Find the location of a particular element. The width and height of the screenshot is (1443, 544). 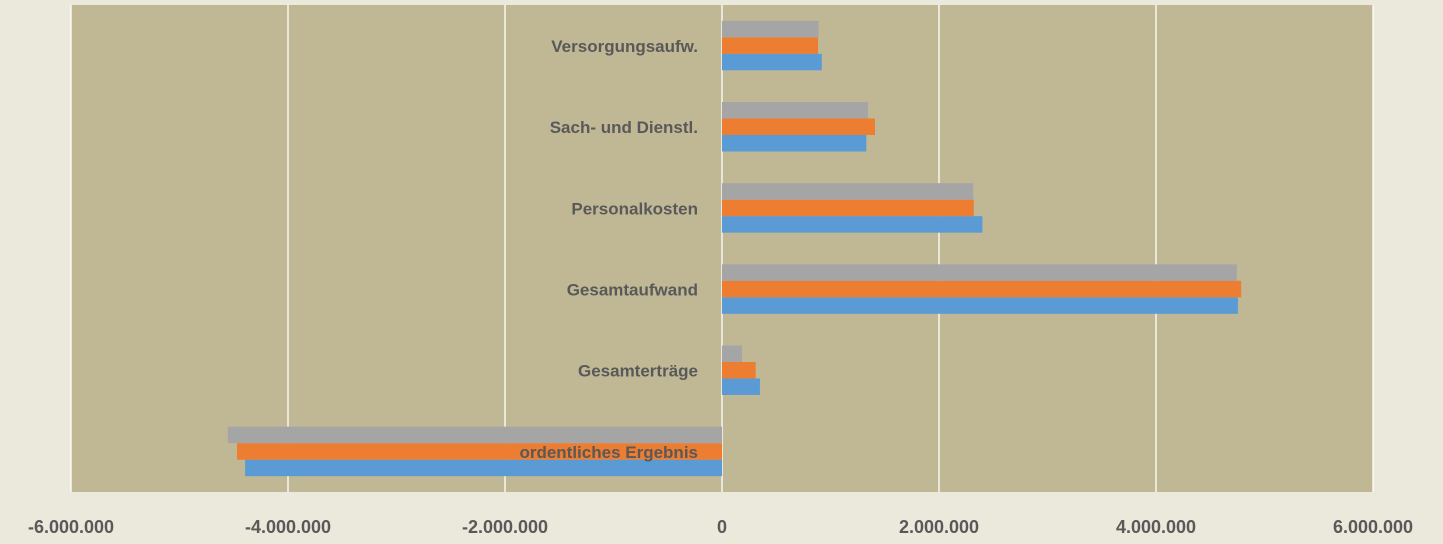

category-label: Gesamterträge is located at coordinates (638, 371).